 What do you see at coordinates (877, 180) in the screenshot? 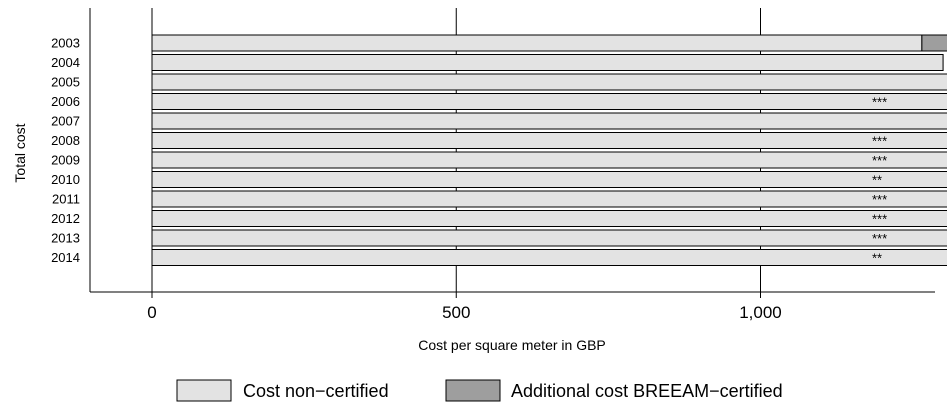
I see `significance-2010: **` at bounding box center [877, 180].